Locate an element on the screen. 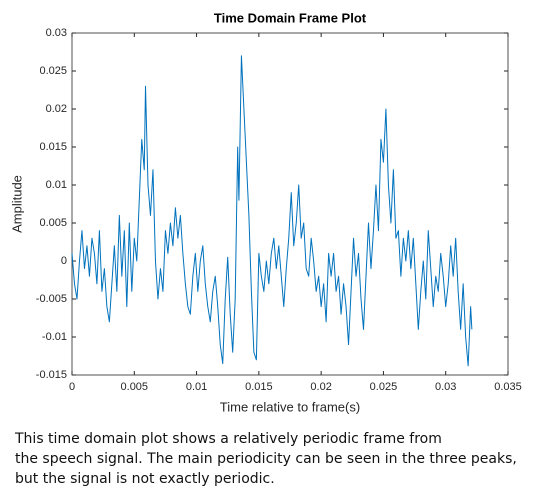 The height and width of the screenshot is (501, 560). chart-title: Time Domain Frame Plot is located at coordinates (290, 17).